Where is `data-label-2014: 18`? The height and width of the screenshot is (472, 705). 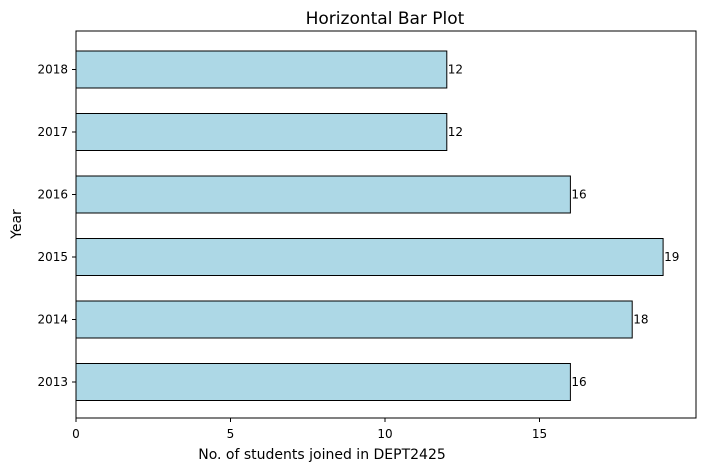 data-label-2014: 18 is located at coordinates (640, 320).